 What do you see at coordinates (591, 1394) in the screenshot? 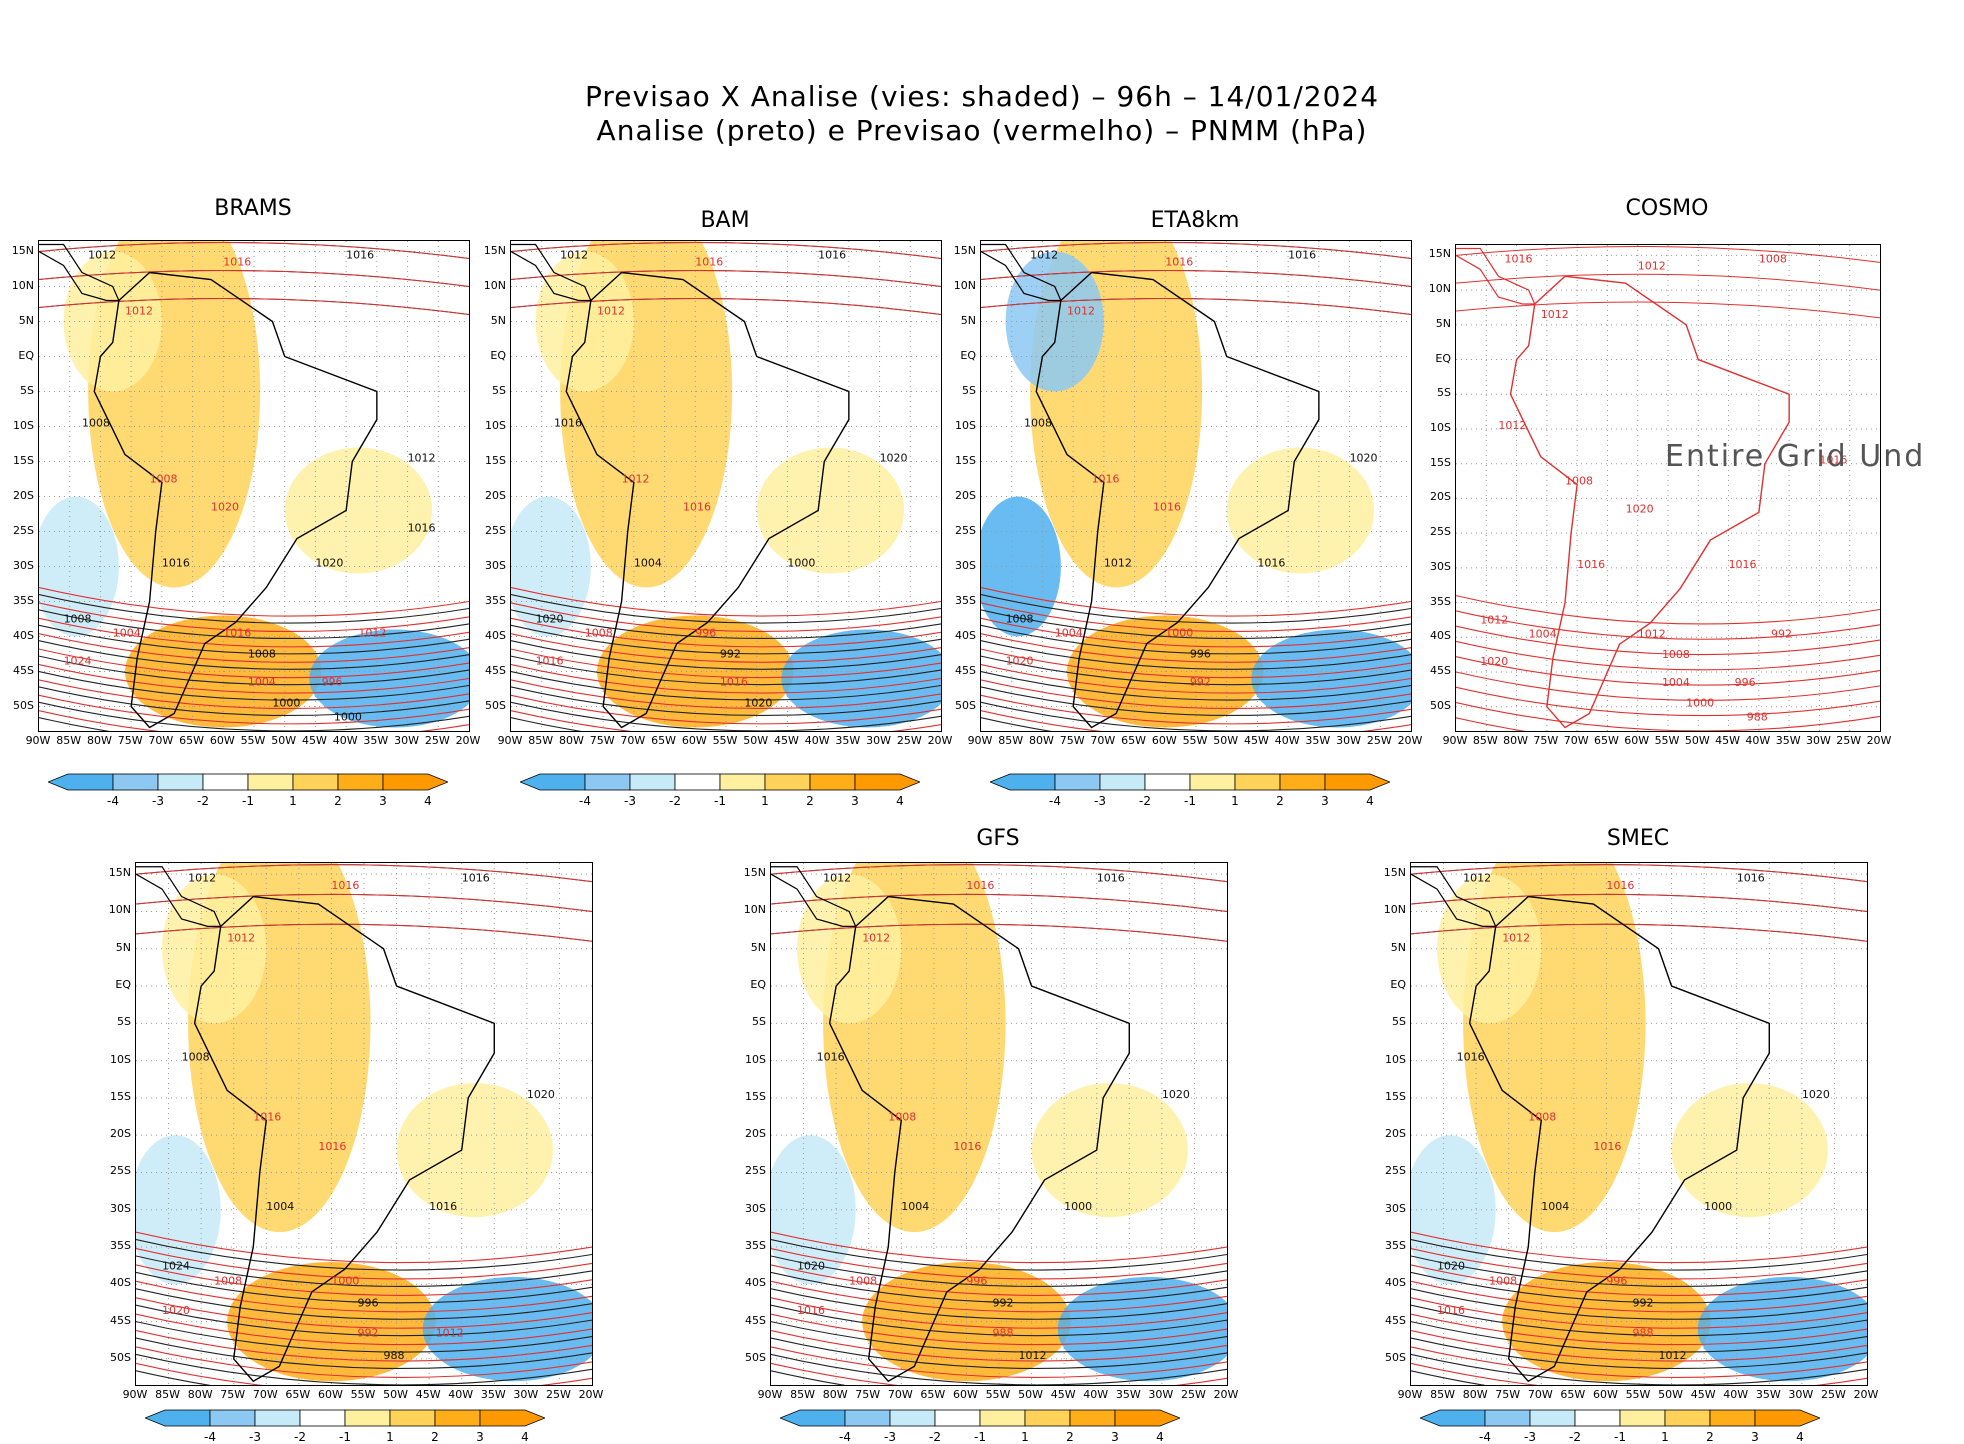
I see `lon-label: 20W` at bounding box center [591, 1394].